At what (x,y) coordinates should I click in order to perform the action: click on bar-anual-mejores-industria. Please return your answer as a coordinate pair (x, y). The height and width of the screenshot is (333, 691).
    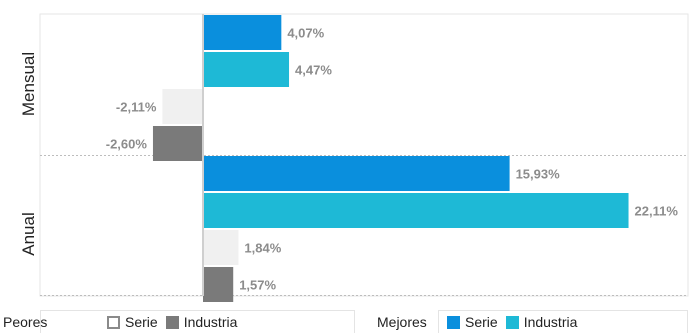
    Looking at the image, I should click on (416, 210).